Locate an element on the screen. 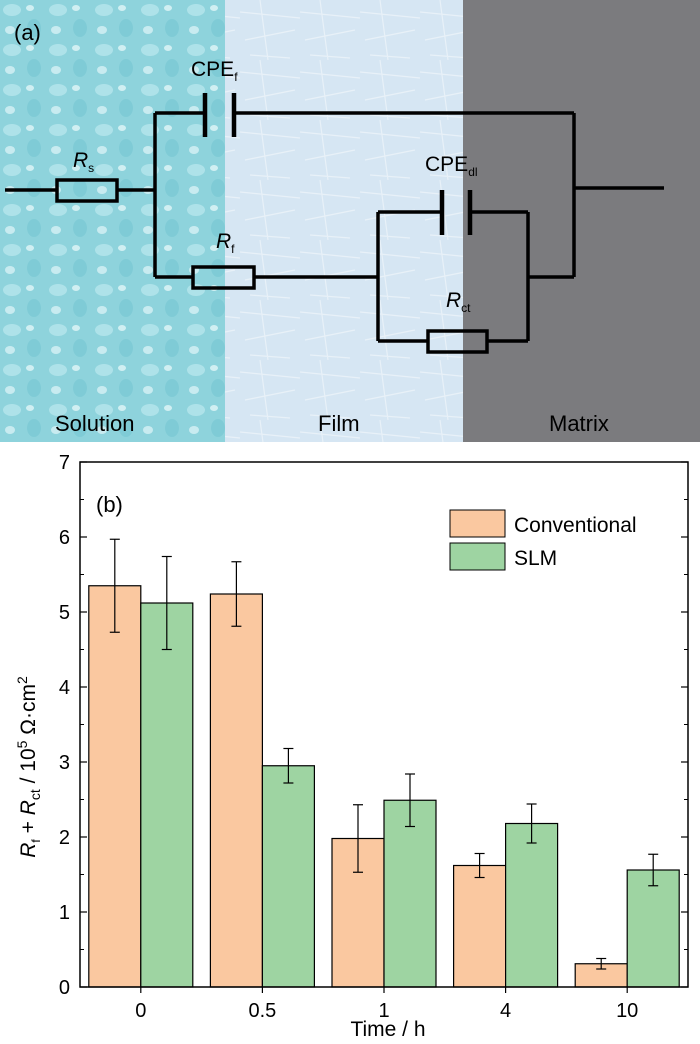 The height and width of the screenshot is (1044, 700). cpe-f-capacitor is located at coordinates (219, 115).